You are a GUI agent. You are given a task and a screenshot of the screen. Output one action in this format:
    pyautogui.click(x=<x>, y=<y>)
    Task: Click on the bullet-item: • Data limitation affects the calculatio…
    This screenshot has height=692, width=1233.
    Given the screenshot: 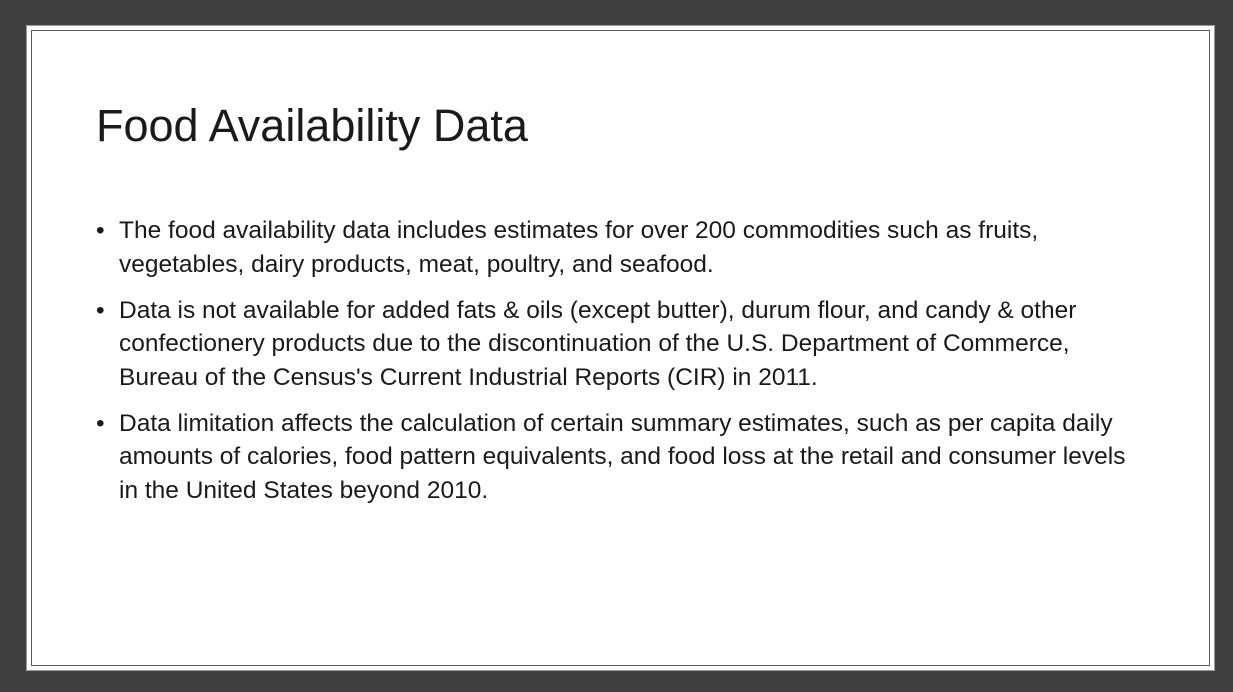 What is the action you would take?
    pyautogui.click(x=621, y=457)
    